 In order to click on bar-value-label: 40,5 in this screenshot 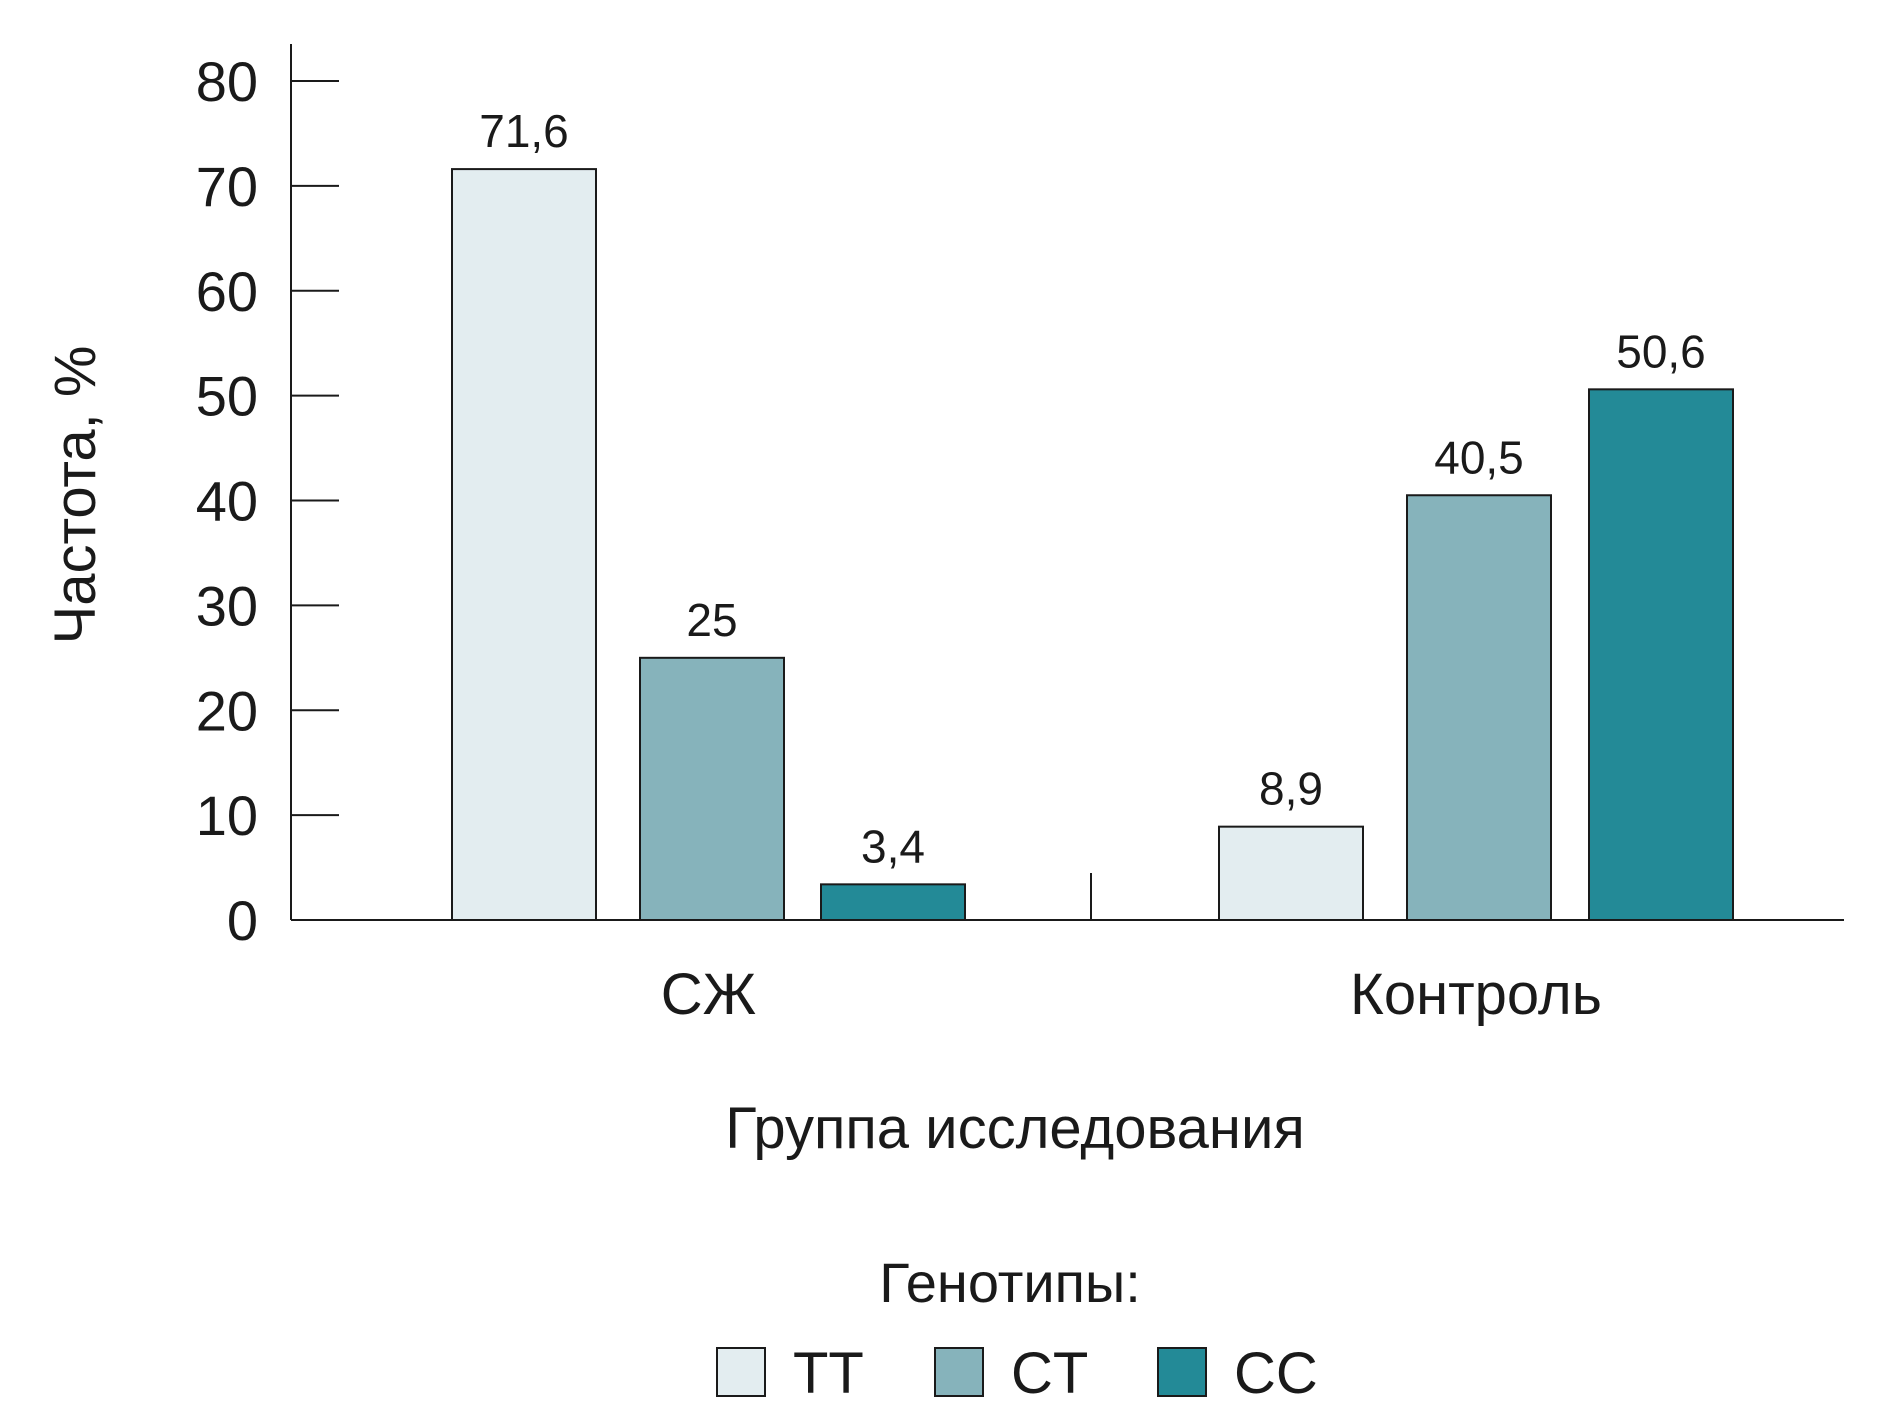, I will do `click(1479, 457)`.